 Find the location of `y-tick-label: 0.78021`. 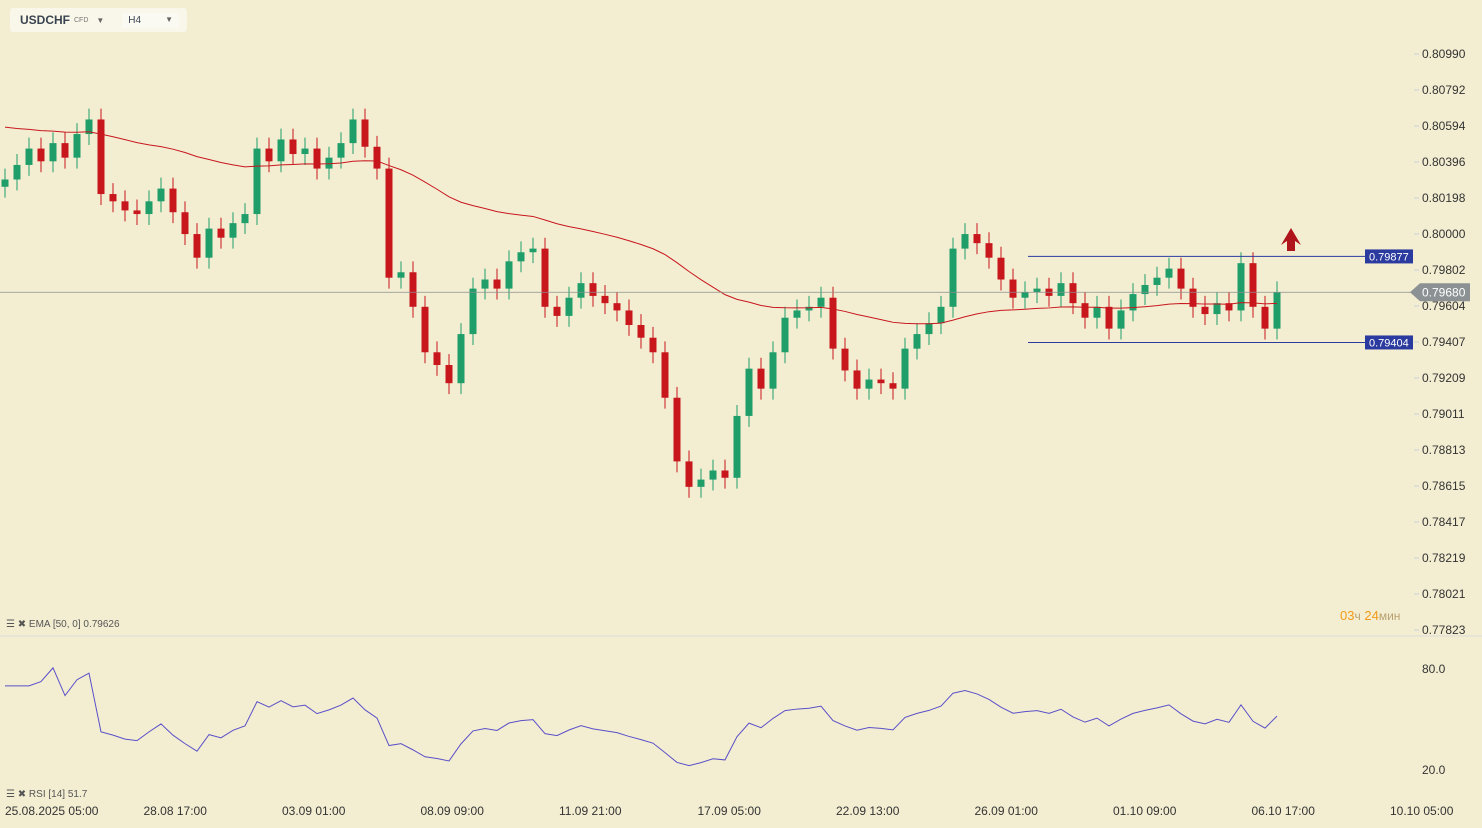

y-tick-label: 0.78021 is located at coordinates (1444, 594).